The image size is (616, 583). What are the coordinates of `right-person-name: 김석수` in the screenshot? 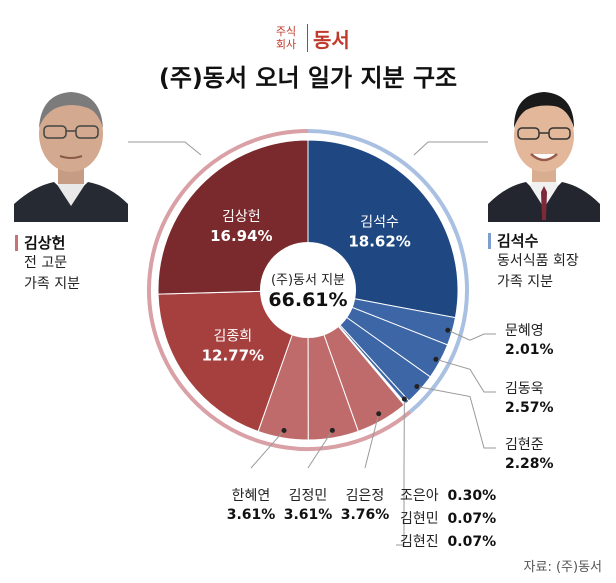 It's located at (518, 241).